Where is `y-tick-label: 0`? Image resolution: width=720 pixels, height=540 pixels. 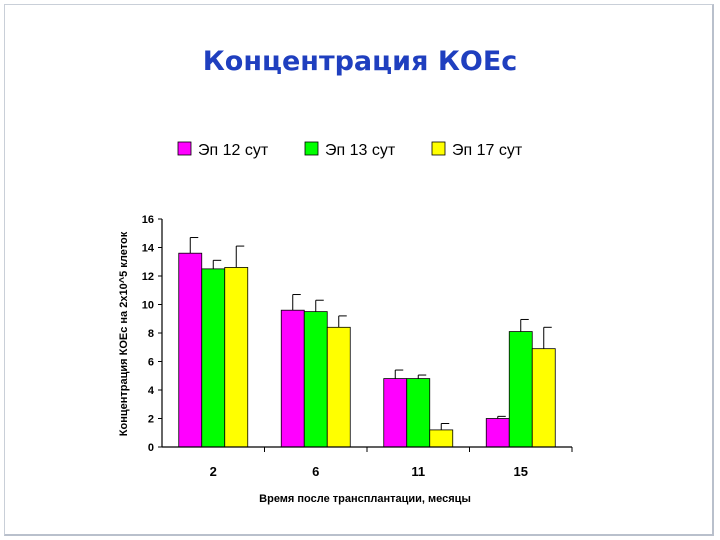
y-tick-label: 0 is located at coordinates (151, 448).